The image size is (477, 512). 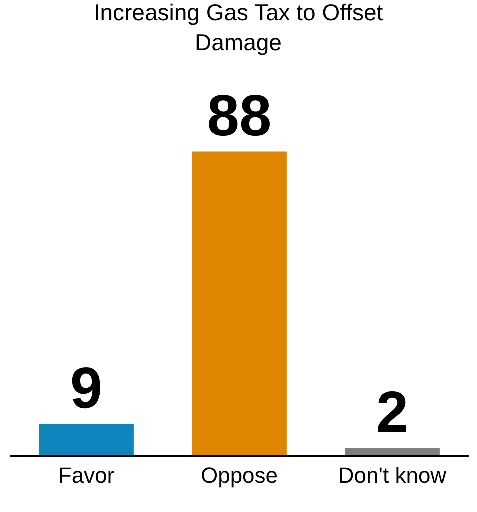 I want to click on x-tick-label: Don't know, so click(x=392, y=475).